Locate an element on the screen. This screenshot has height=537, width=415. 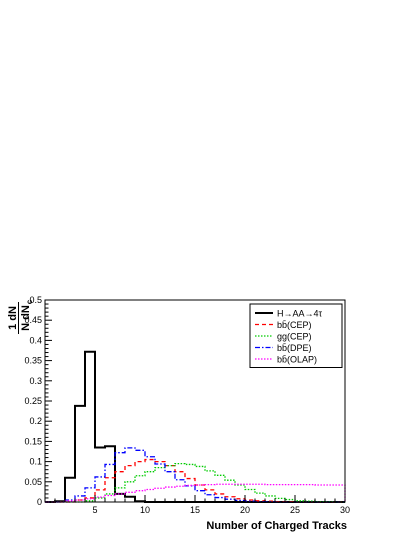
y-tick-label: 0.35 is located at coordinates (33, 361).